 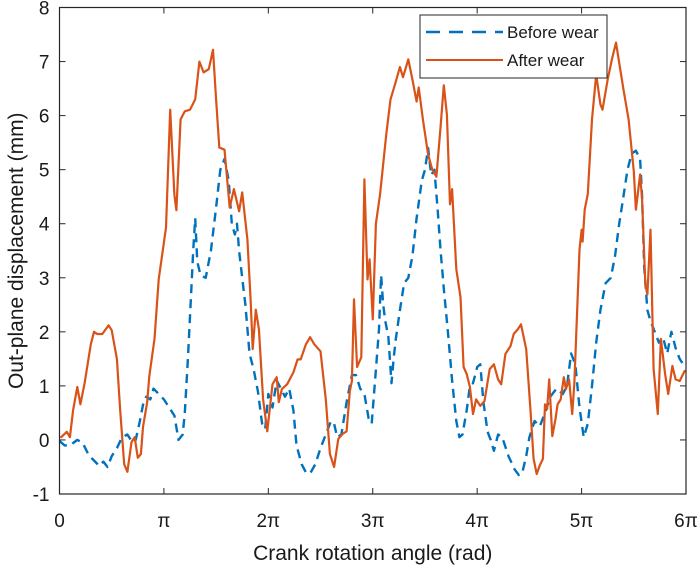 What do you see at coordinates (373, 521) in the screenshot?
I see `x-tick-label: 3π` at bounding box center [373, 521].